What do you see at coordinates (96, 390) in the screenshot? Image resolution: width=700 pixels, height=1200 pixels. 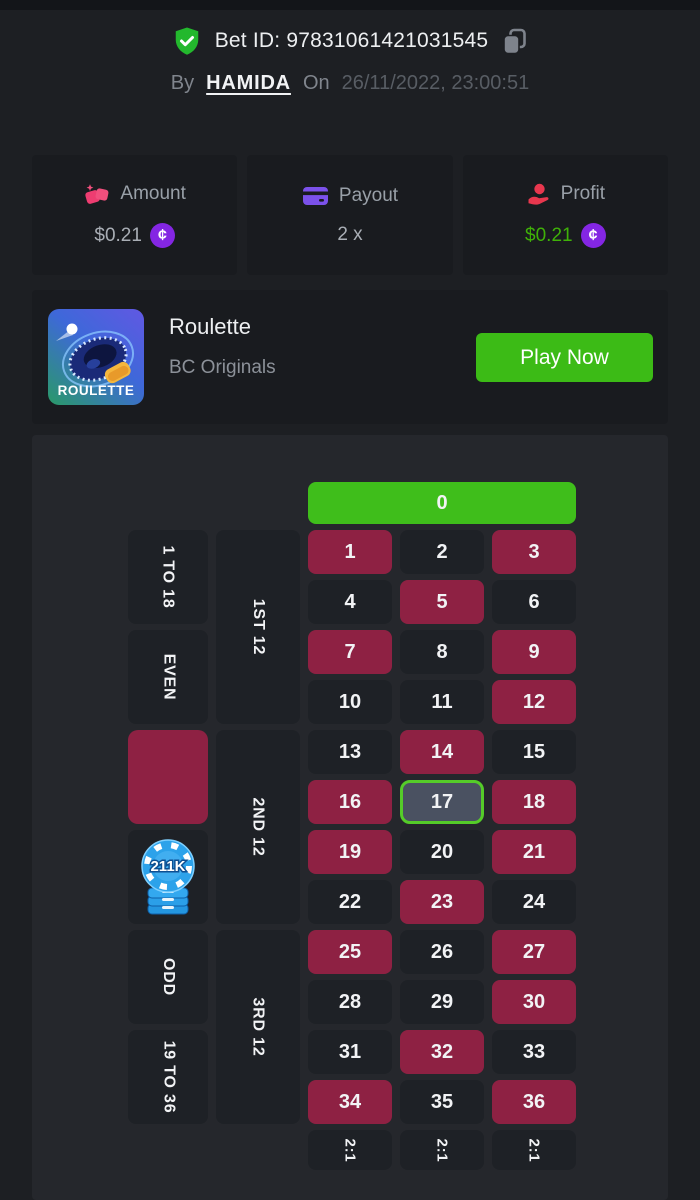 I see `game-tile-label: ROULETTE` at bounding box center [96, 390].